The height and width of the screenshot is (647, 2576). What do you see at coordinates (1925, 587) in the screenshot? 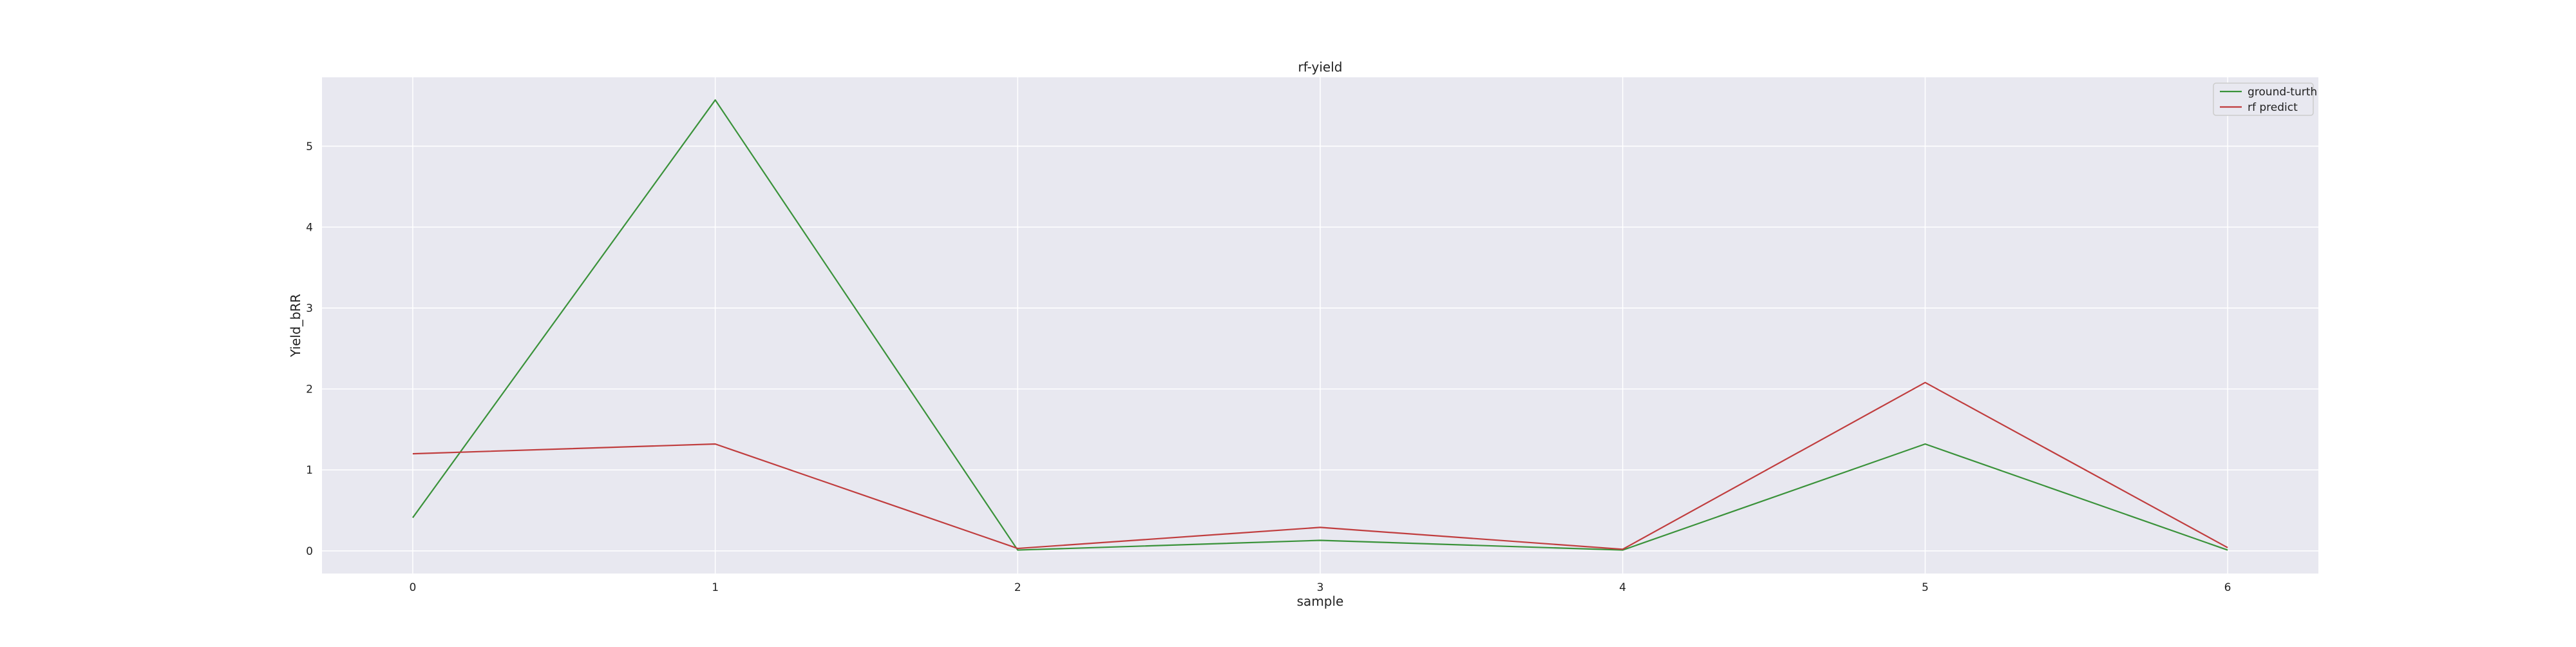
I see `x-tick-label: 5` at bounding box center [1925, 587].